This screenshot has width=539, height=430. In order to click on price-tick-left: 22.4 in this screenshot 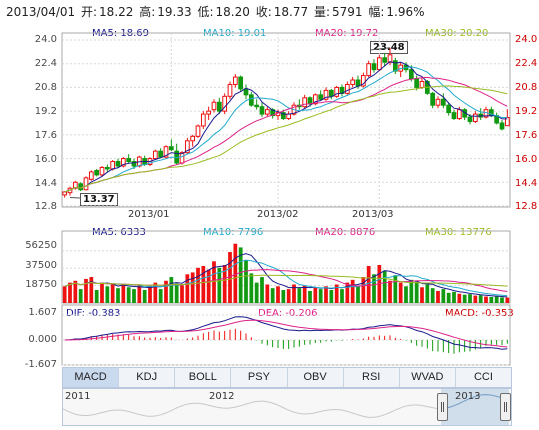, I will do `click(45, 63)`.